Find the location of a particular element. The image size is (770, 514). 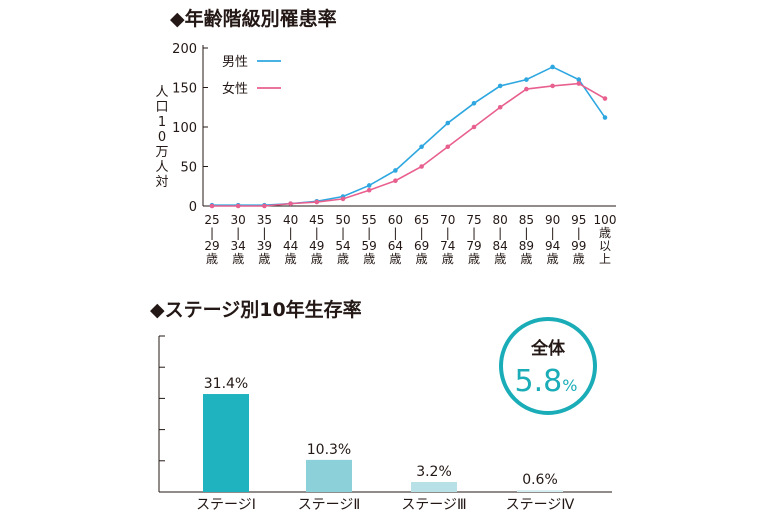

x-tick-label: 90 | 94 歳 is located at coordinates (552, 239).